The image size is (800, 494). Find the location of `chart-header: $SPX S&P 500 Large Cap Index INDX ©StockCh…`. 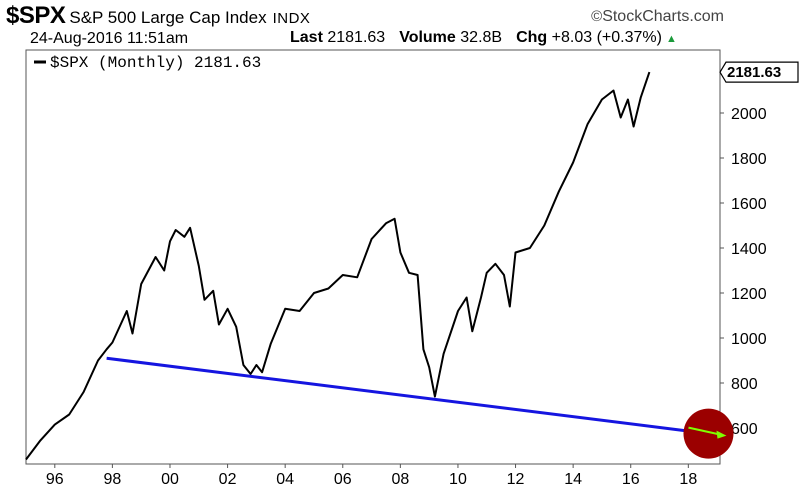

chart-header: $SPX S&P 500 Large Cap Index INDX ©StockCh… is located at coordinates (400, 25).